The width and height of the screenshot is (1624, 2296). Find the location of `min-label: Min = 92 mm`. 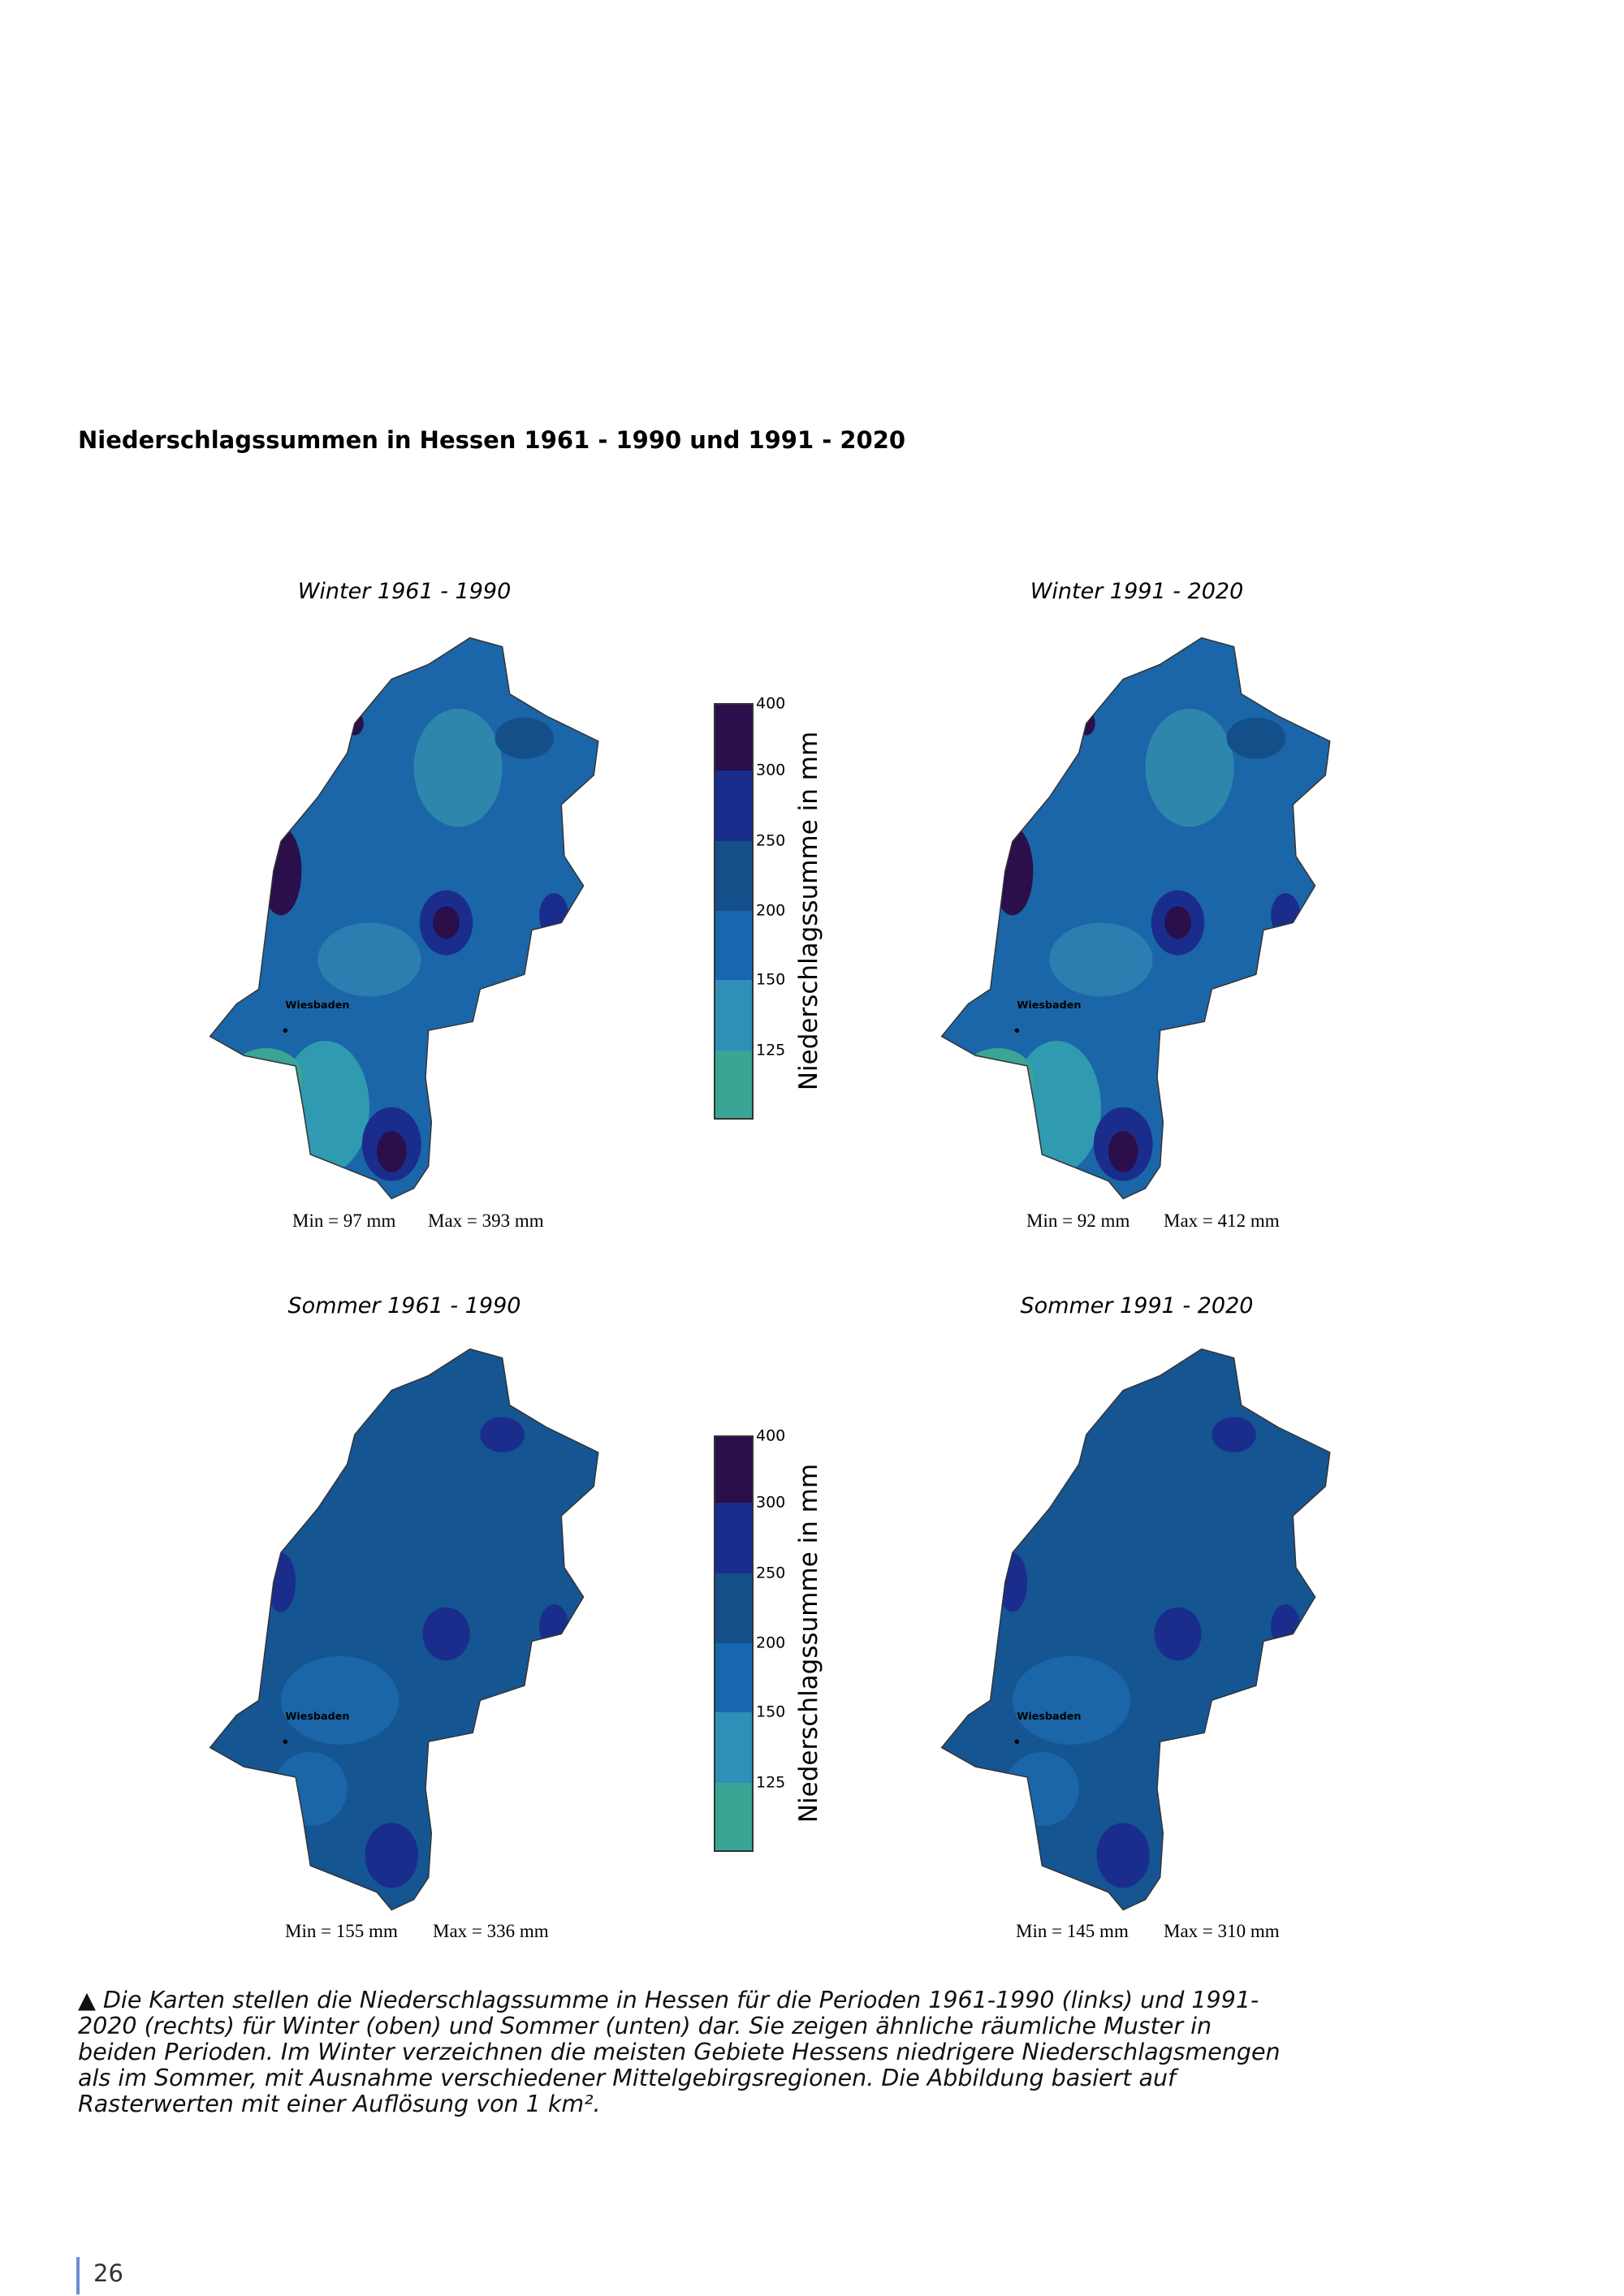

min-label: Min = 92 mm is located at coordinates (1078, 1221).